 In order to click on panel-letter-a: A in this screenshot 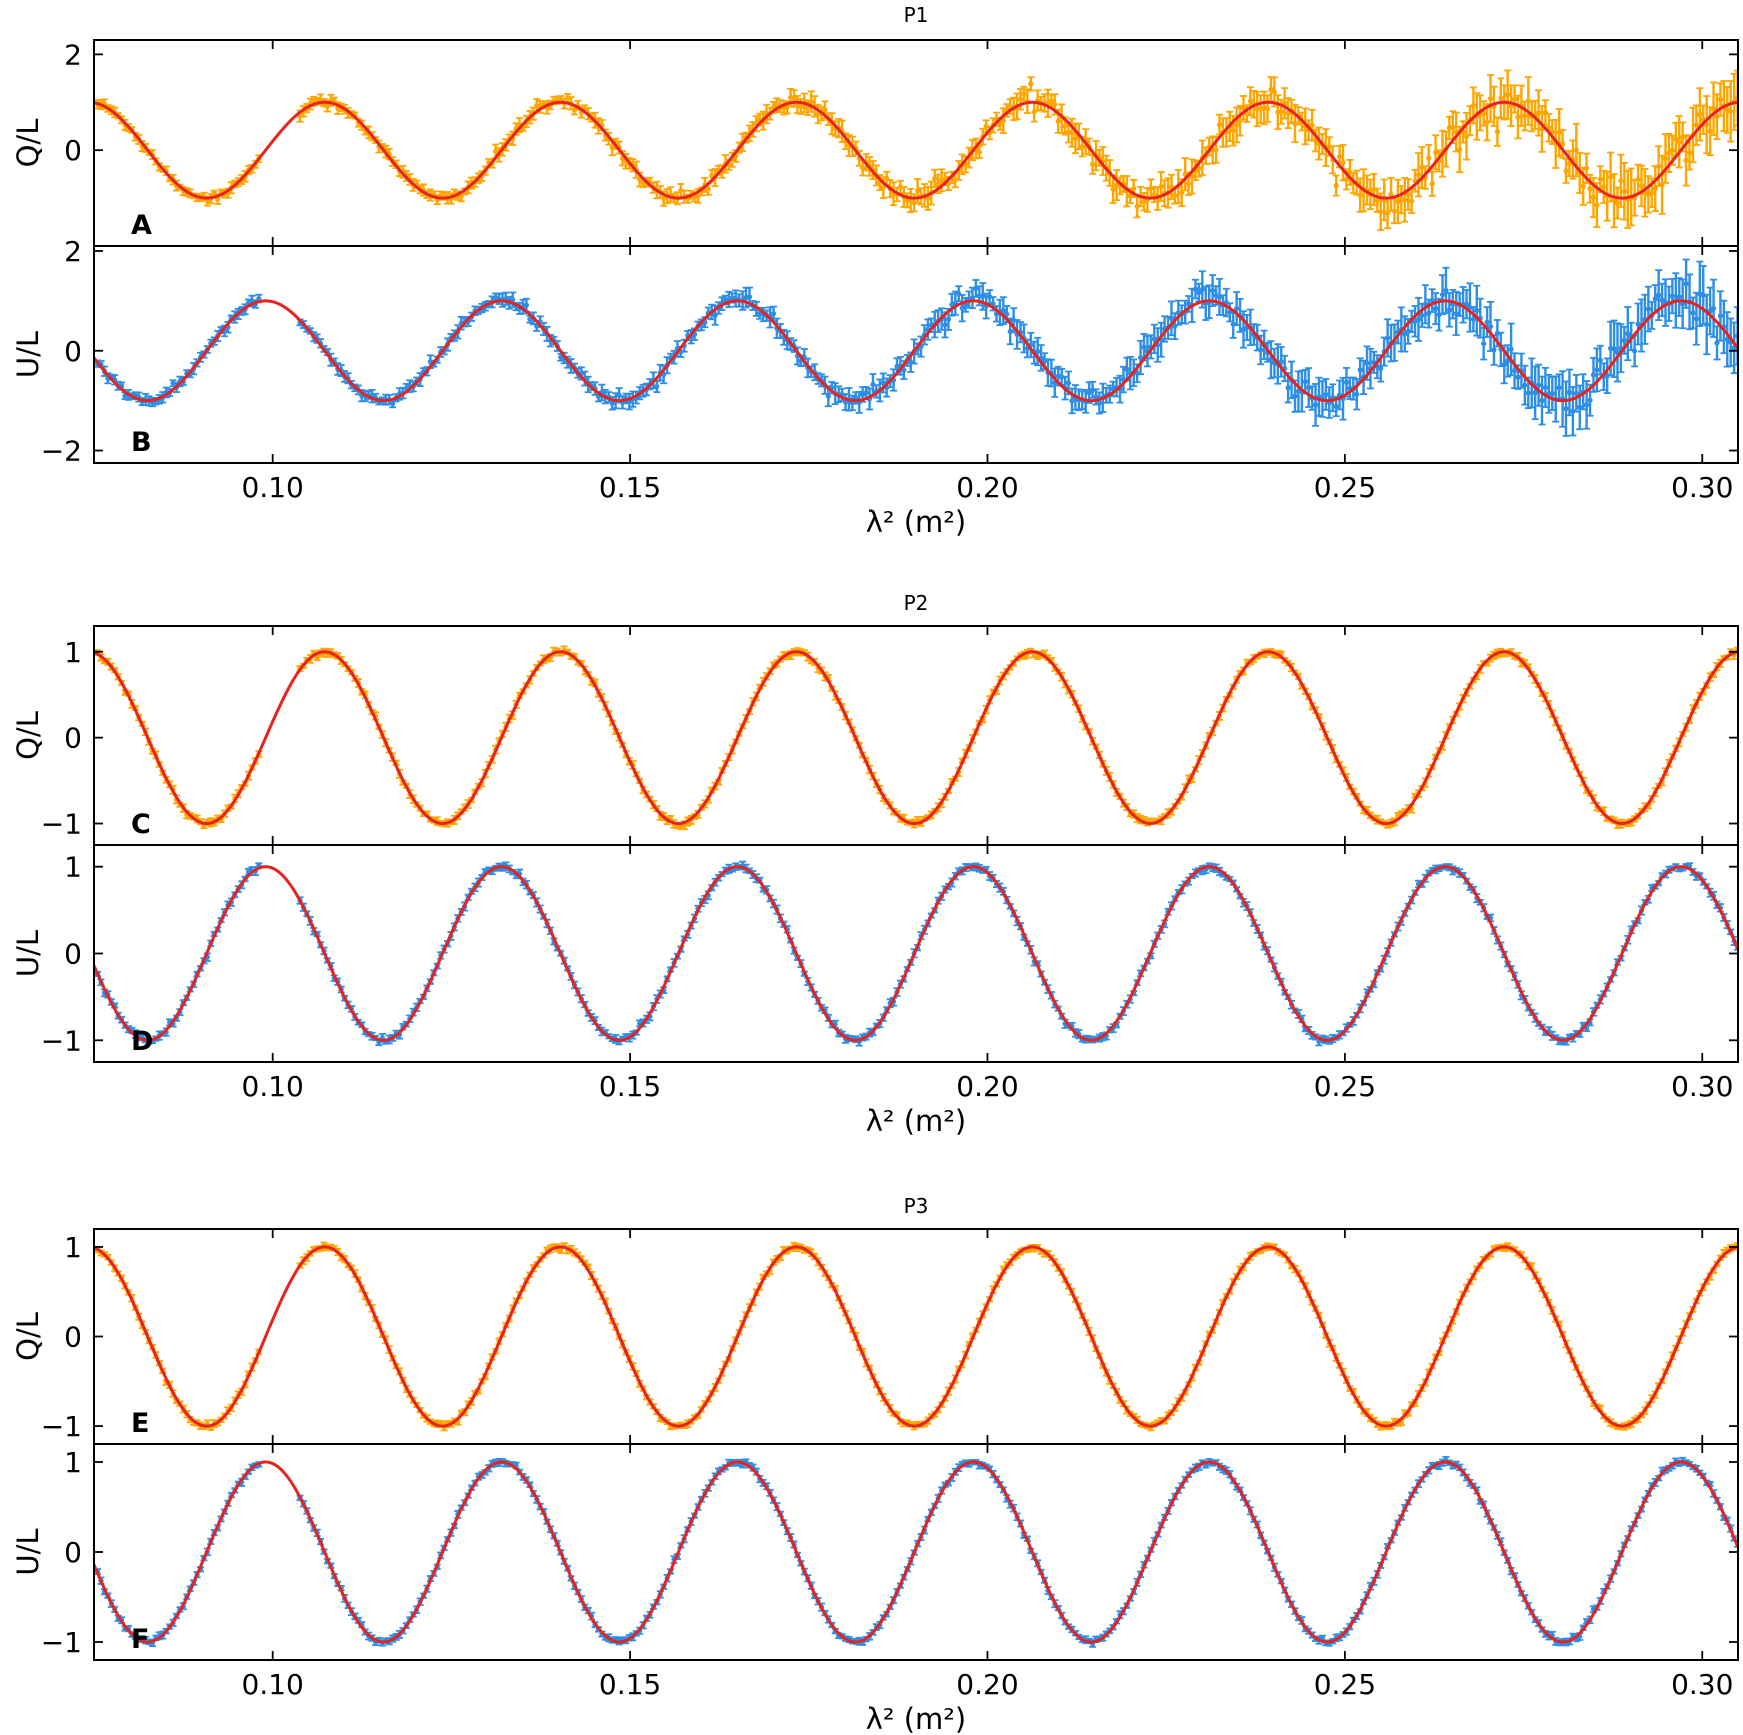, I will do `click(141, 225)`.